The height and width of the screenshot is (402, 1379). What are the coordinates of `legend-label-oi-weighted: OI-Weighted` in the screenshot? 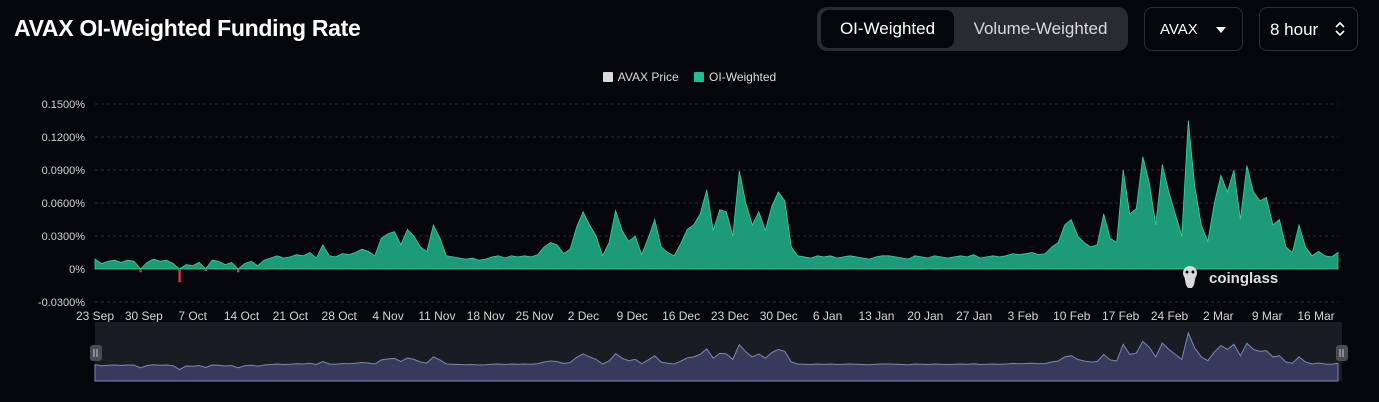 It's located at (743, 77).